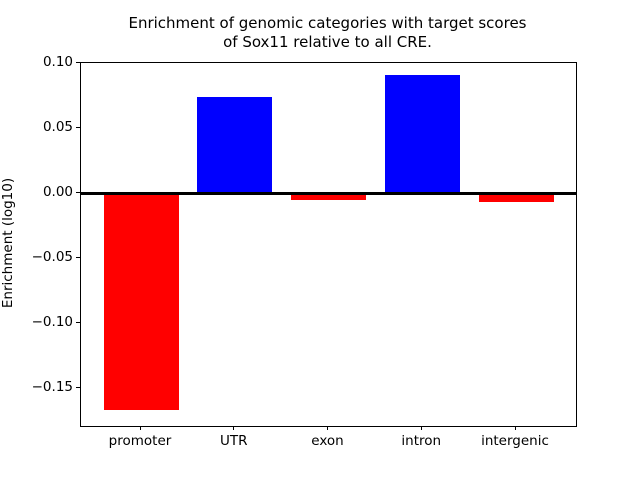 The height and width of the screenshot is (480, 640). I want to click on y-tick-label: 0.05, so click(57, 127).